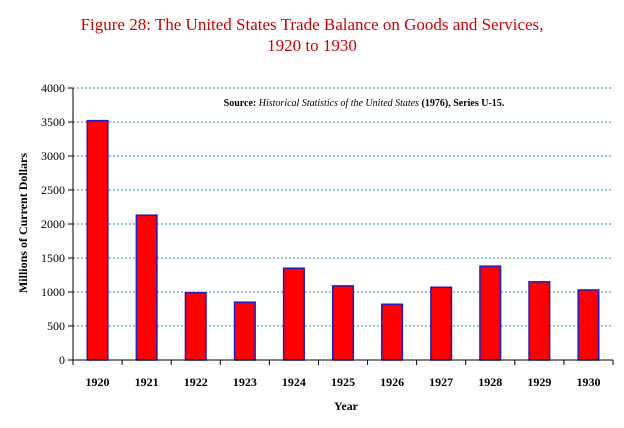 The image size is (624, 428). I want to click on x-tick-label-1920: 1920, so click(98, 382).